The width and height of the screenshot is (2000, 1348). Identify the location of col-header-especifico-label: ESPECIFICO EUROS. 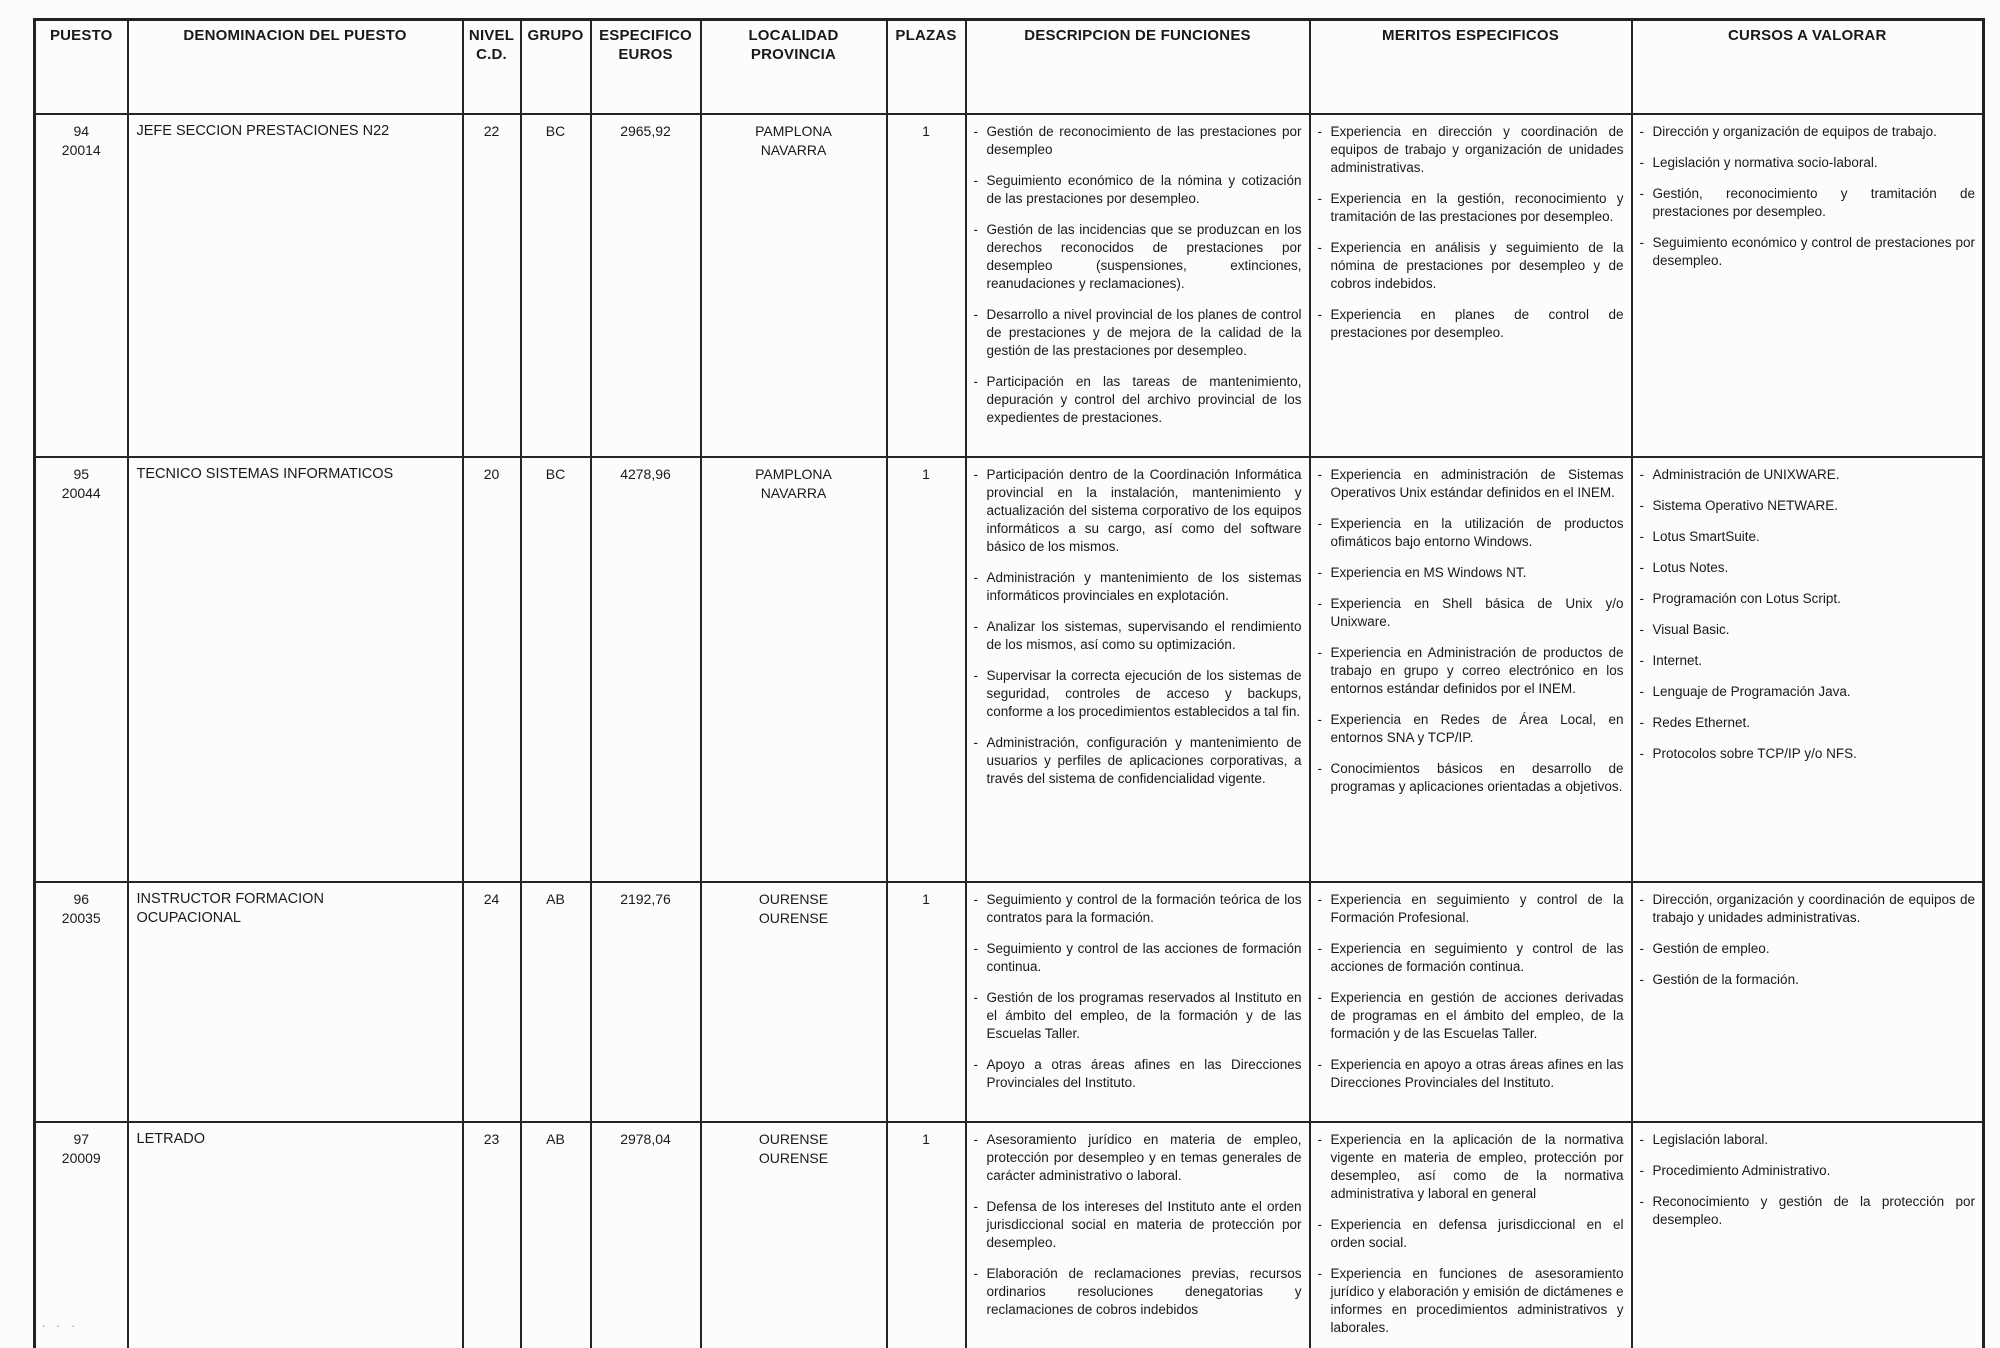
(645, 45).